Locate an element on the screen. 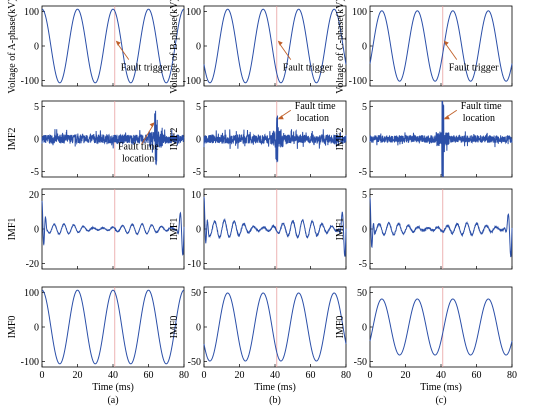 This screenshot has width=550, height=407. panel-label: (a) is located at coordinates (112, 400).